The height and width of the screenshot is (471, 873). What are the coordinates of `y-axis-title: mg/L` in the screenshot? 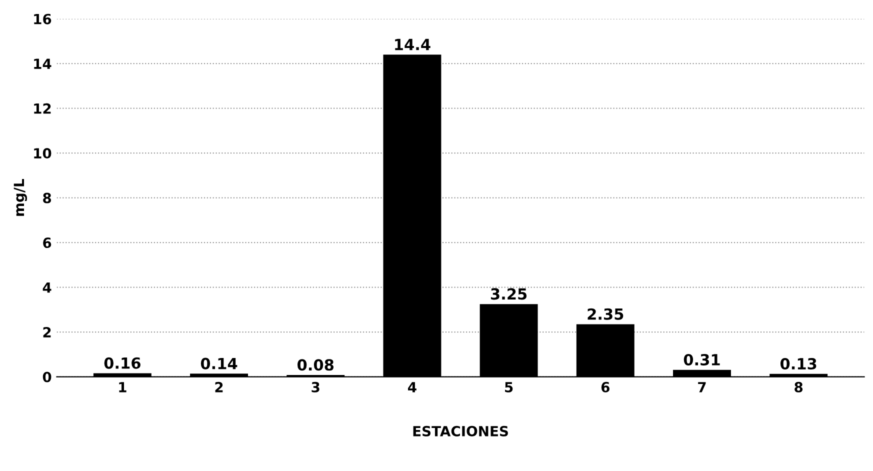 It's located at (20, 197).